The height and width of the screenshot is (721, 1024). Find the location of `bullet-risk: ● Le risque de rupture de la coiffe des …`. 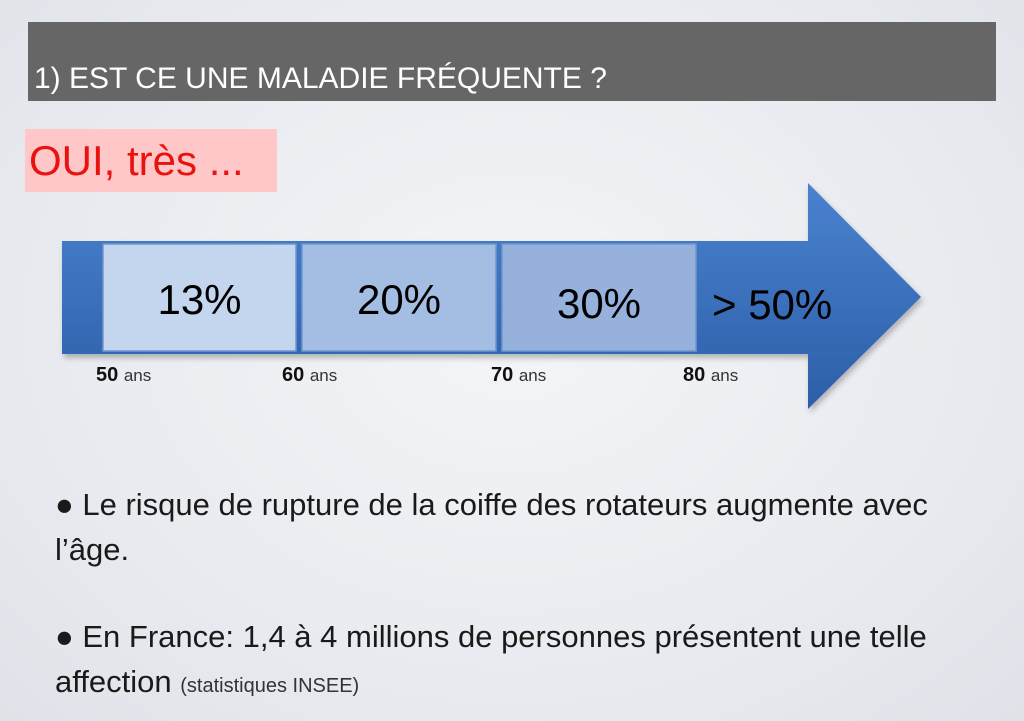

bullet-risk: ● Le risque de rupture de la coiffe des … is located at coordinates (515, 527).